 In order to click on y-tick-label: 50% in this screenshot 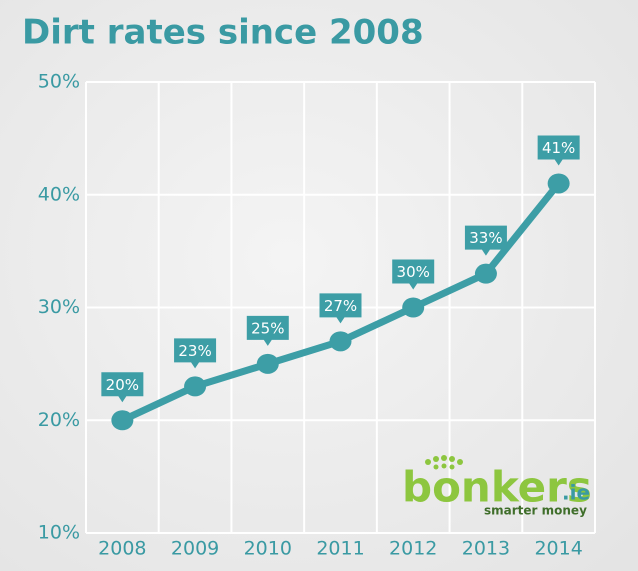, I will do `click(59, 82)`.